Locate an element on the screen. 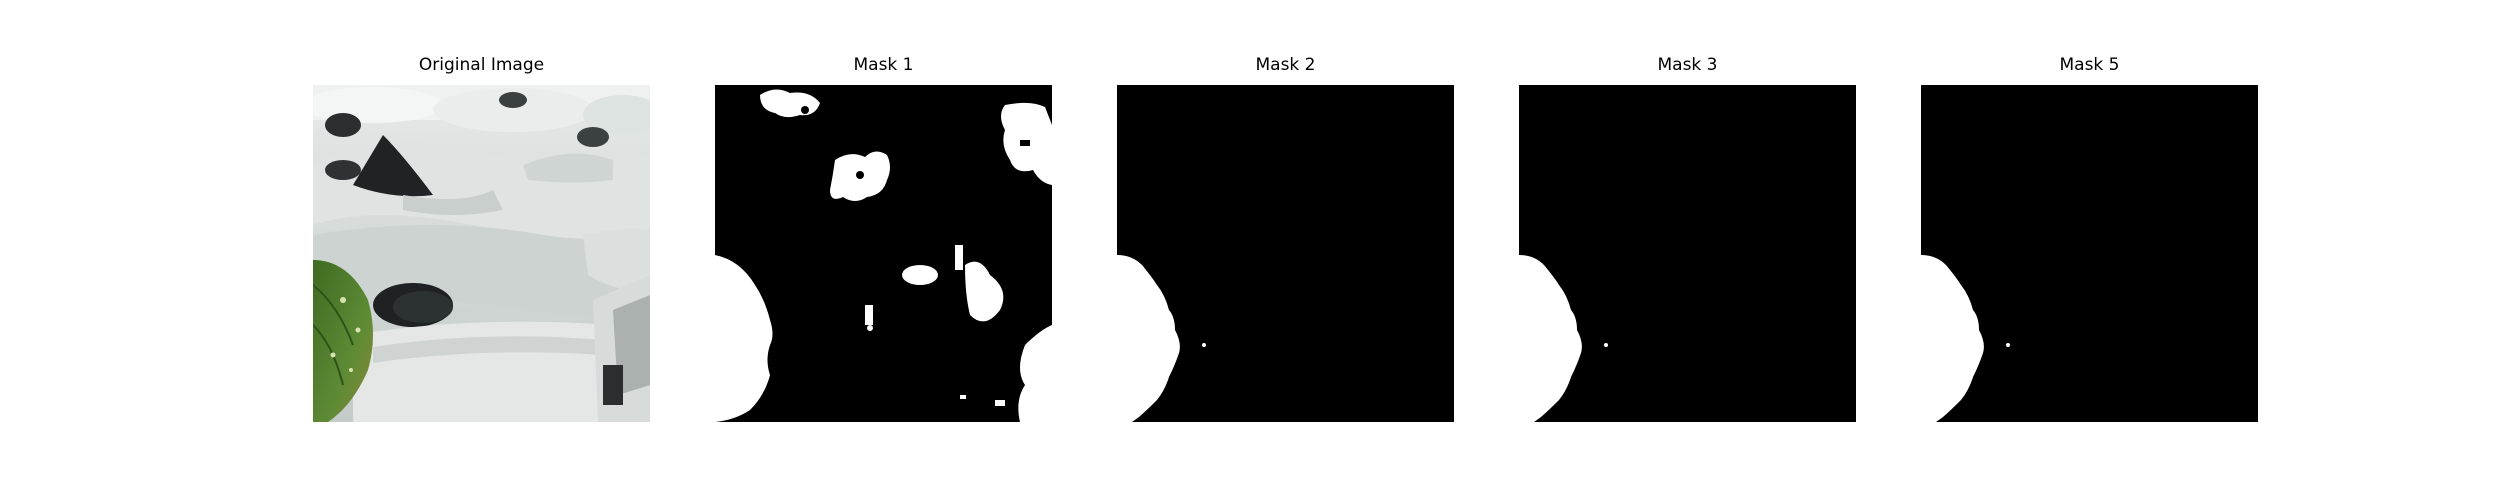 This screenshot has height=500, width=2500. panel-title: Mask 2 is located at coordinates (1285, 65).